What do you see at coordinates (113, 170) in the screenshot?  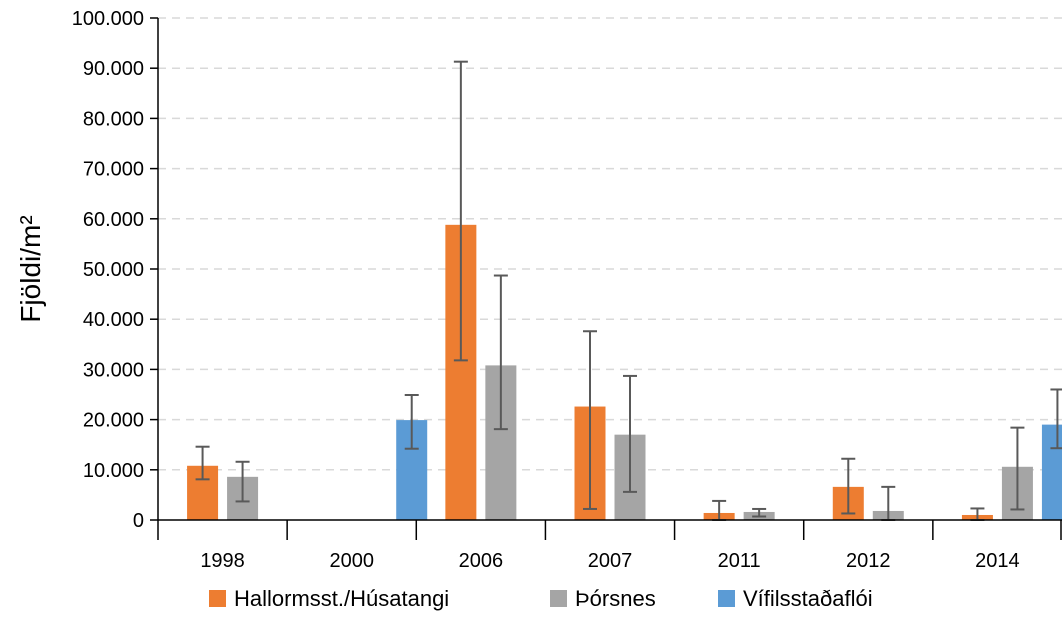 I see `y-tick-label: 70.000` at bounding box center [113, 170].